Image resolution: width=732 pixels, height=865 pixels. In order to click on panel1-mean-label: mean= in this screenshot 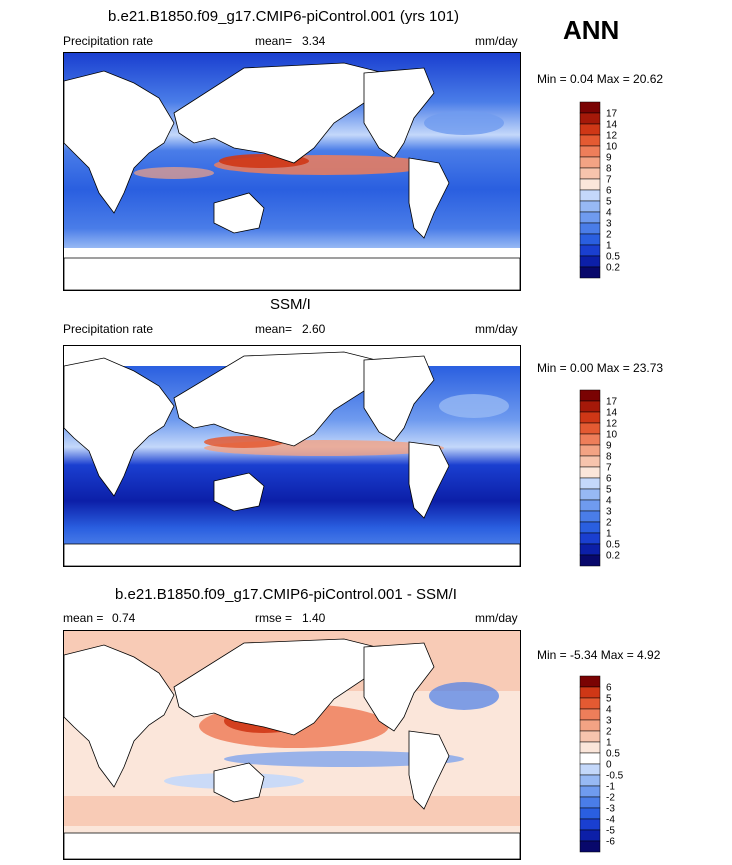, I will do `click(274, 41)`.